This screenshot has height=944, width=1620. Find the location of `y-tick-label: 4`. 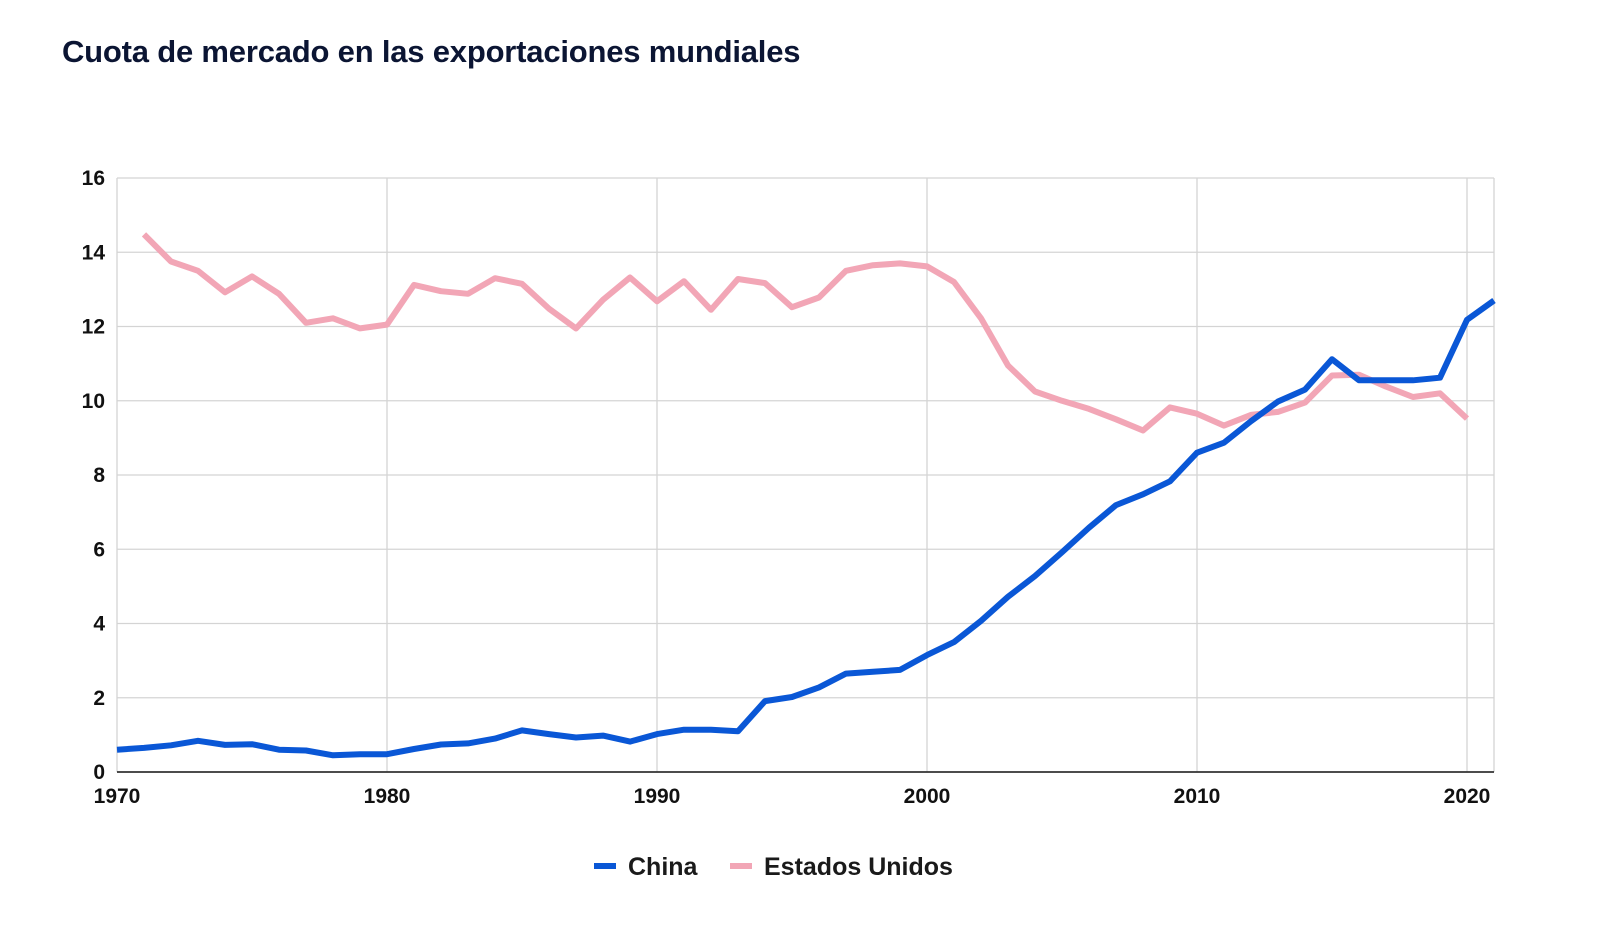

y-tick-label: 4 is located at coordinates (99, 624).